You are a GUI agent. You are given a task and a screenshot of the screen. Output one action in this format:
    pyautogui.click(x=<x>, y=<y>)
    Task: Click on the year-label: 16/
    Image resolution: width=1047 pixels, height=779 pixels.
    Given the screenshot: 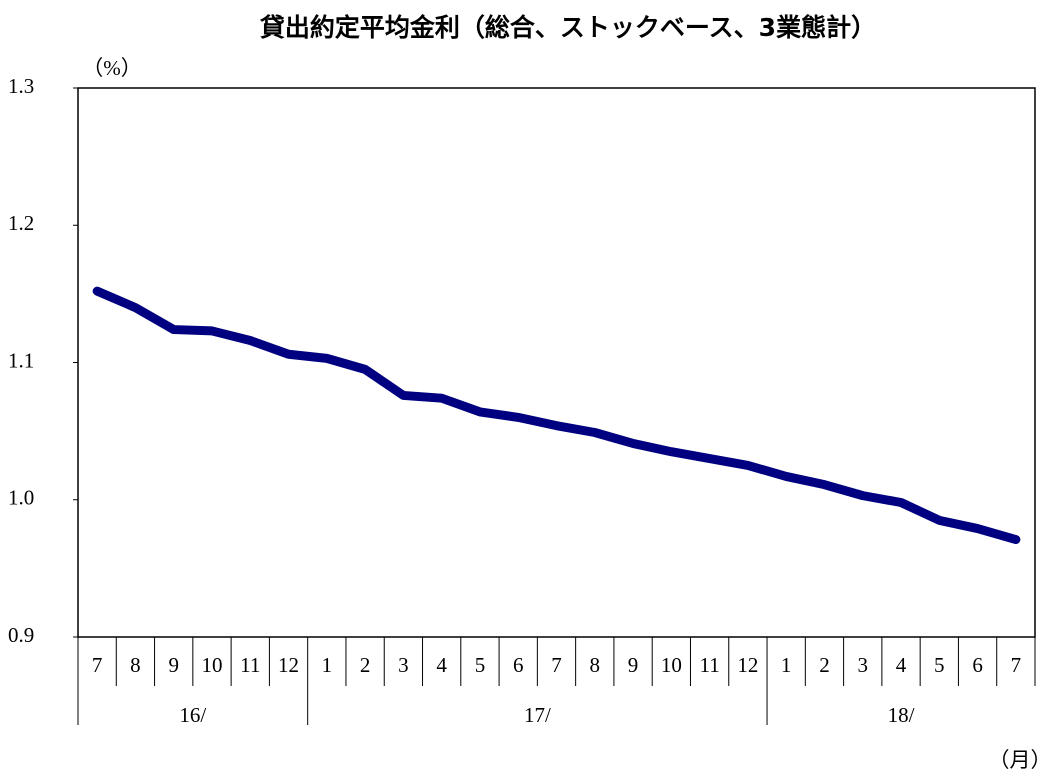 What is the action you would take?
    pyautogui.click(x=192, y=715)
    